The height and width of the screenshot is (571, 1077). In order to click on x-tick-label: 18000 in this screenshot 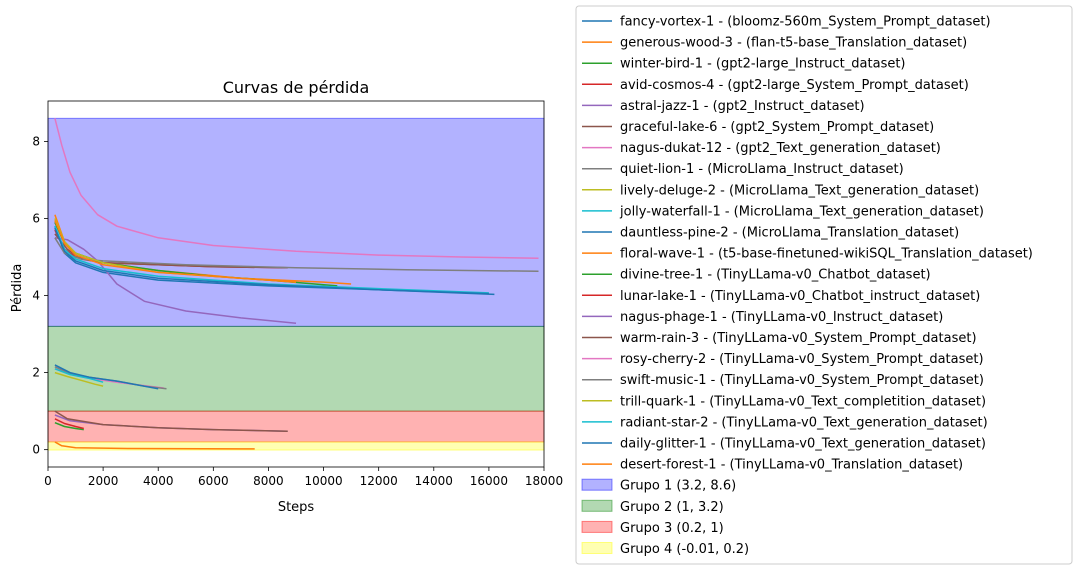, I will do `click(544, 481)`.